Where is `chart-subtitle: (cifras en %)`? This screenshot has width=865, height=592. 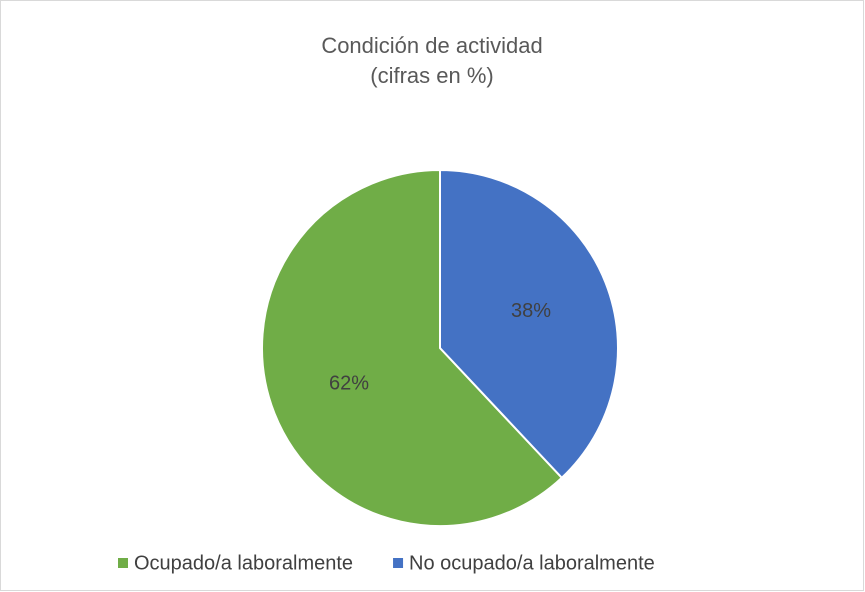 chart-subtitle: (cifras en %) is located at coordinates (431, 75).